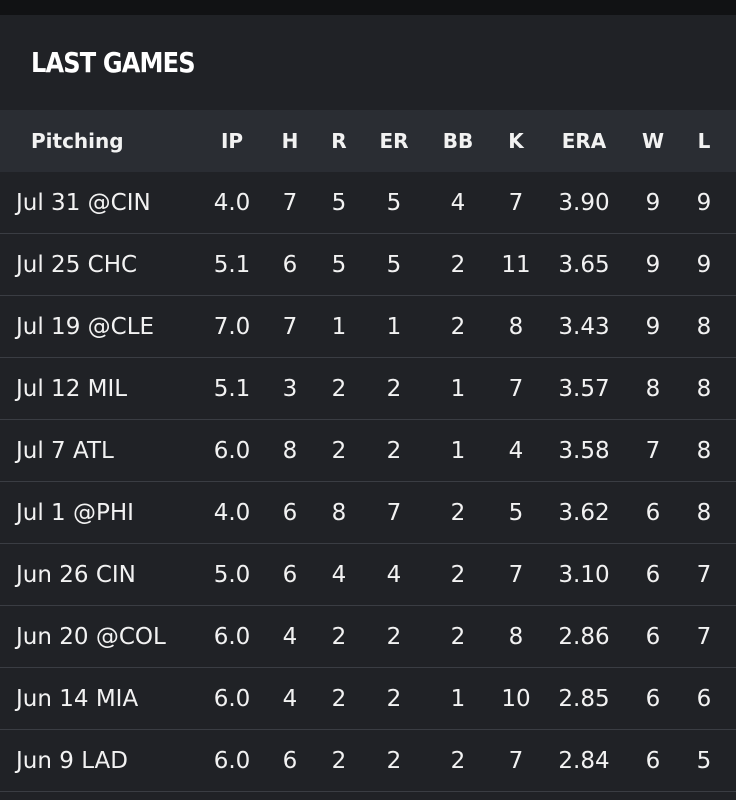 This screenshot has height=800, width=736. I want to click on stat-cell: 2.85, so click(584, 698).